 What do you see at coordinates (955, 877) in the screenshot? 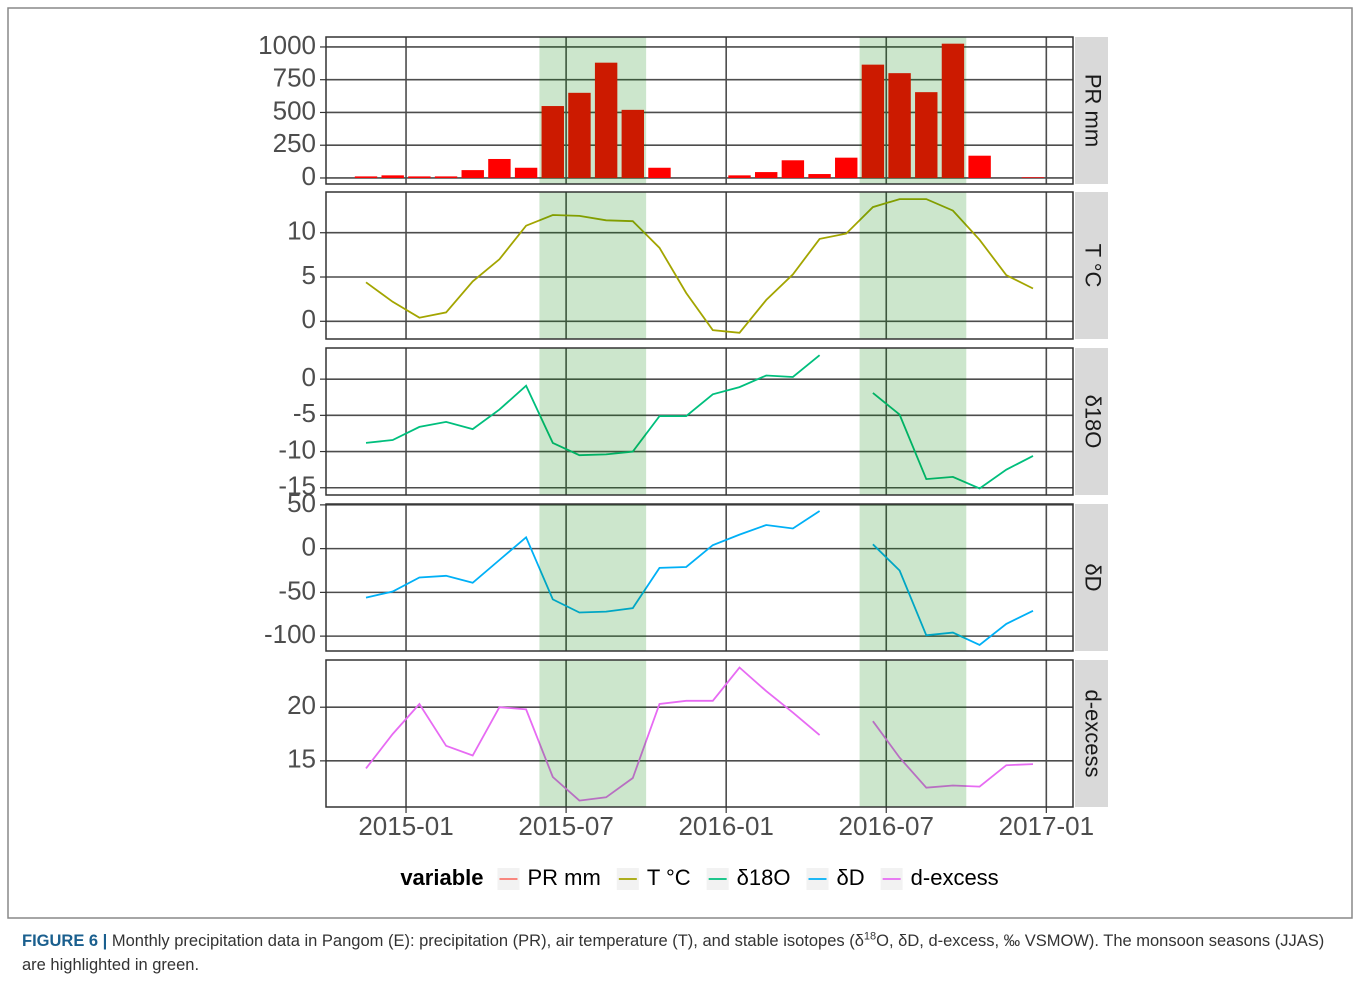
I see `legend-label: d-excess` at bounding box center [955, 877].